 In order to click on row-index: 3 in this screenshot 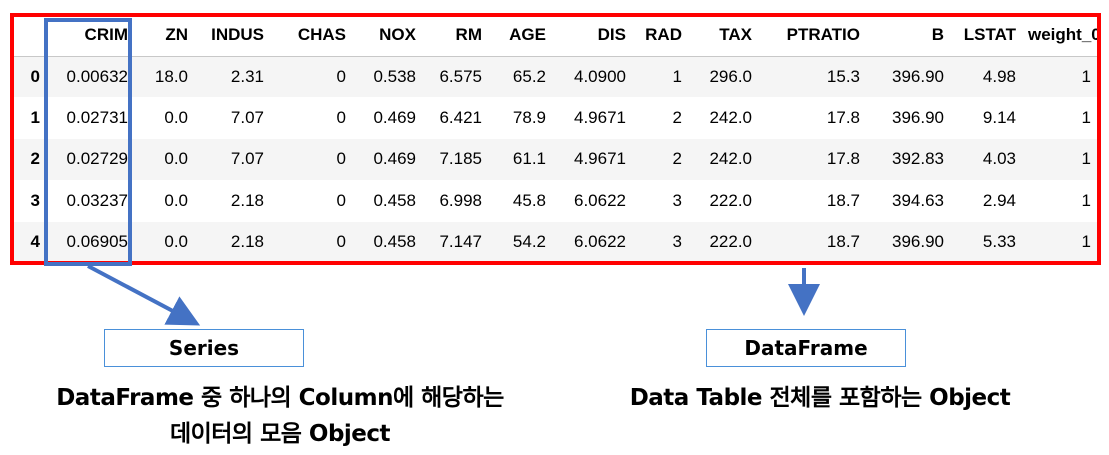, I will do `click(35, 200)`.